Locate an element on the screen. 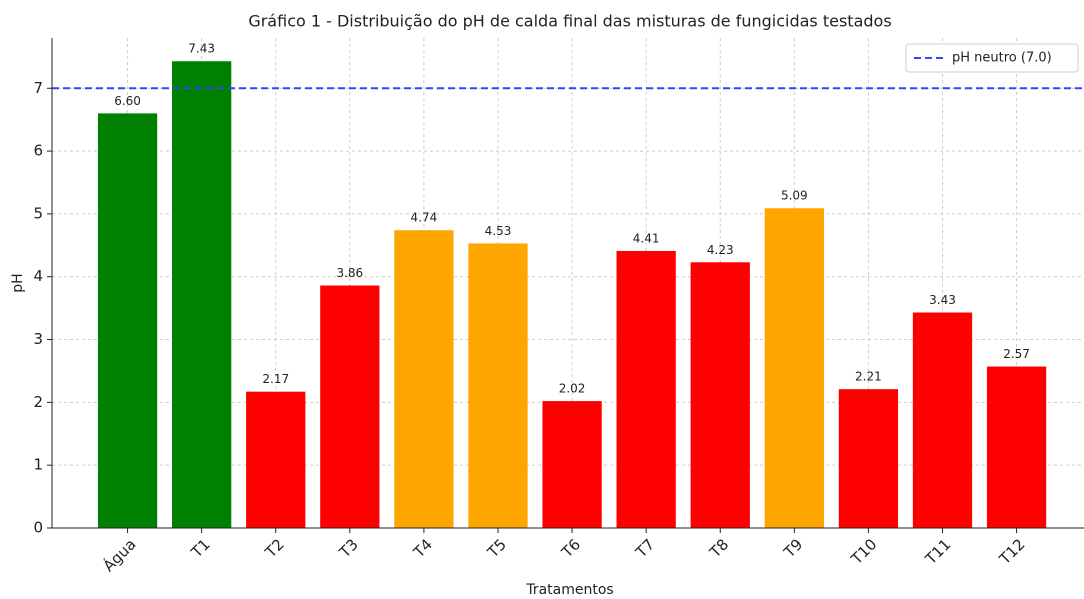 The image size is (1084, 599). value-label: 2.02 is located at coordinates (572, 389).